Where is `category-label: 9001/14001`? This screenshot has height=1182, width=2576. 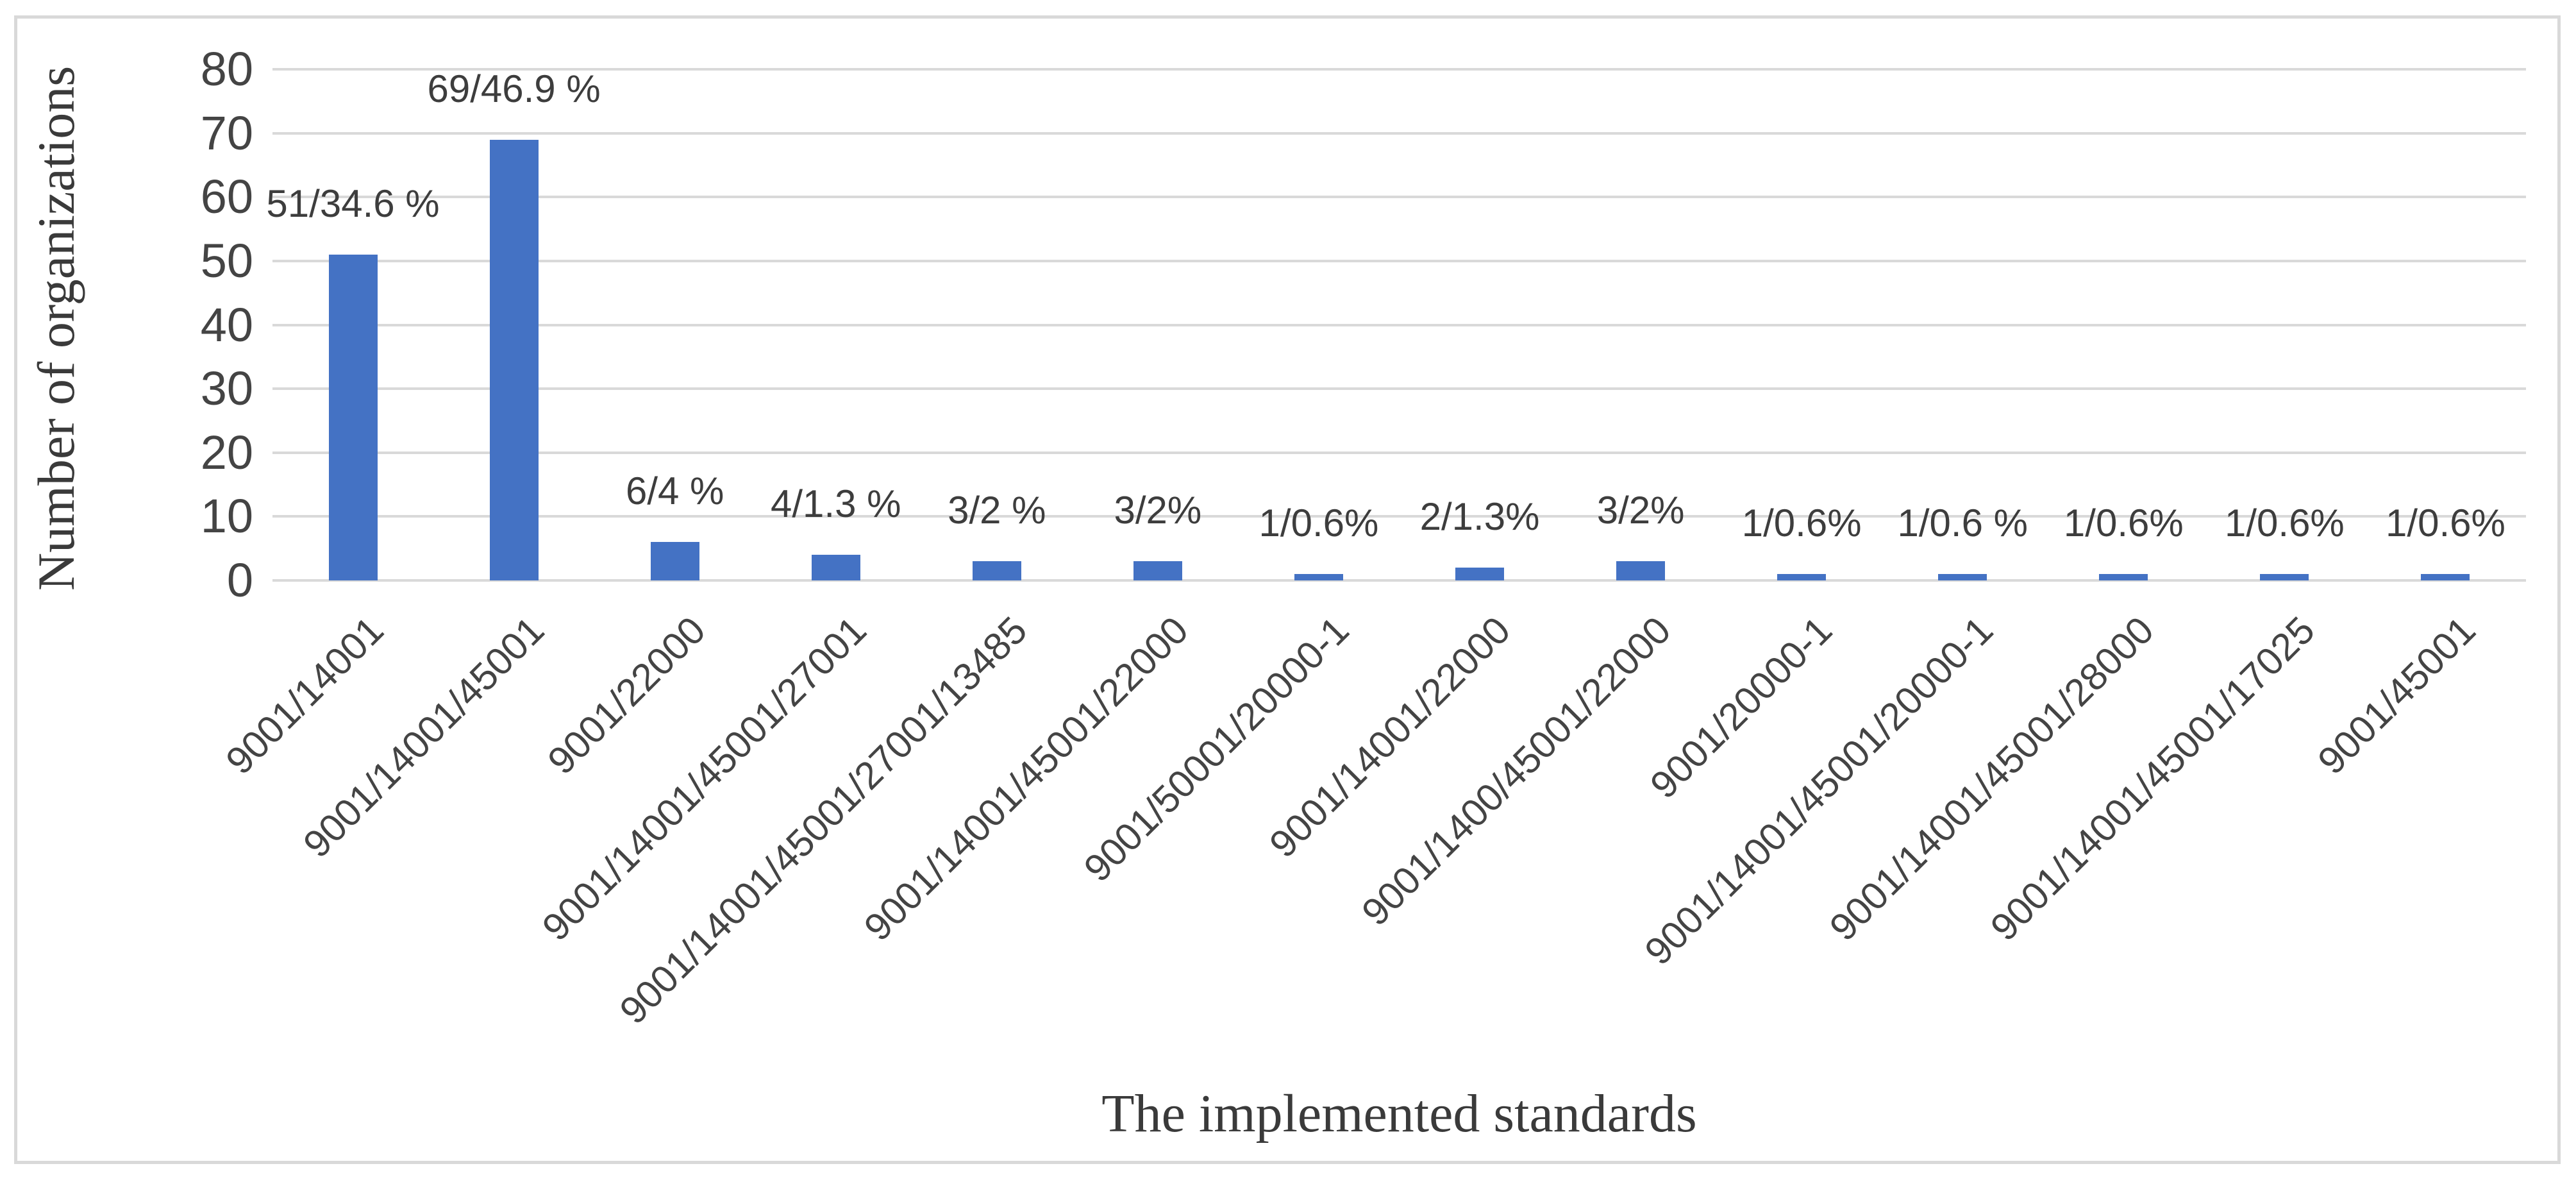 category-label: 9001/14001 is located at coordinates (304, 695).